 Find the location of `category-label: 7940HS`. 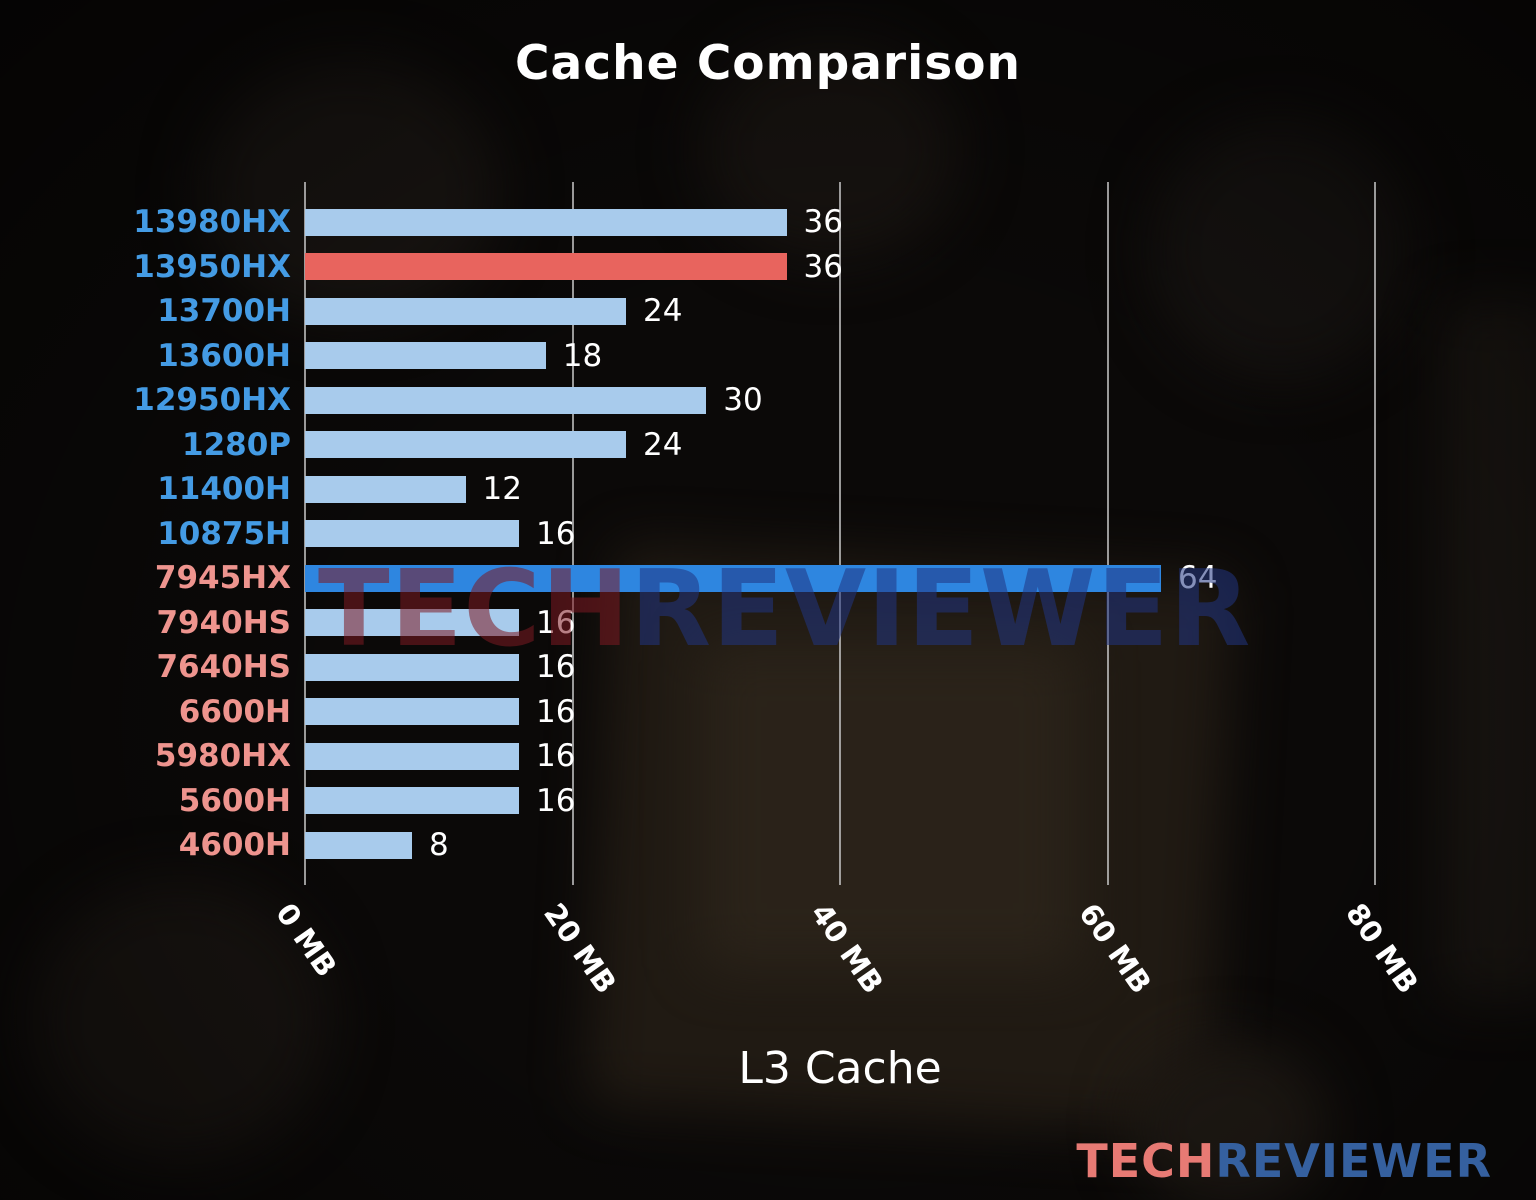

category-label: 7940HS is located at coordinates (223, 622).